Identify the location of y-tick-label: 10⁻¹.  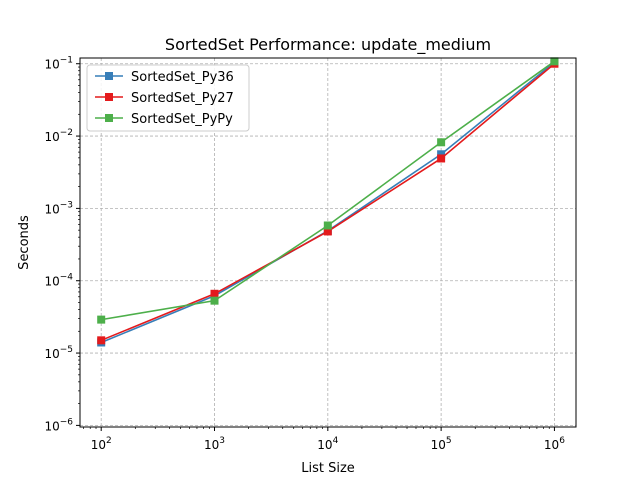
(58, 64).